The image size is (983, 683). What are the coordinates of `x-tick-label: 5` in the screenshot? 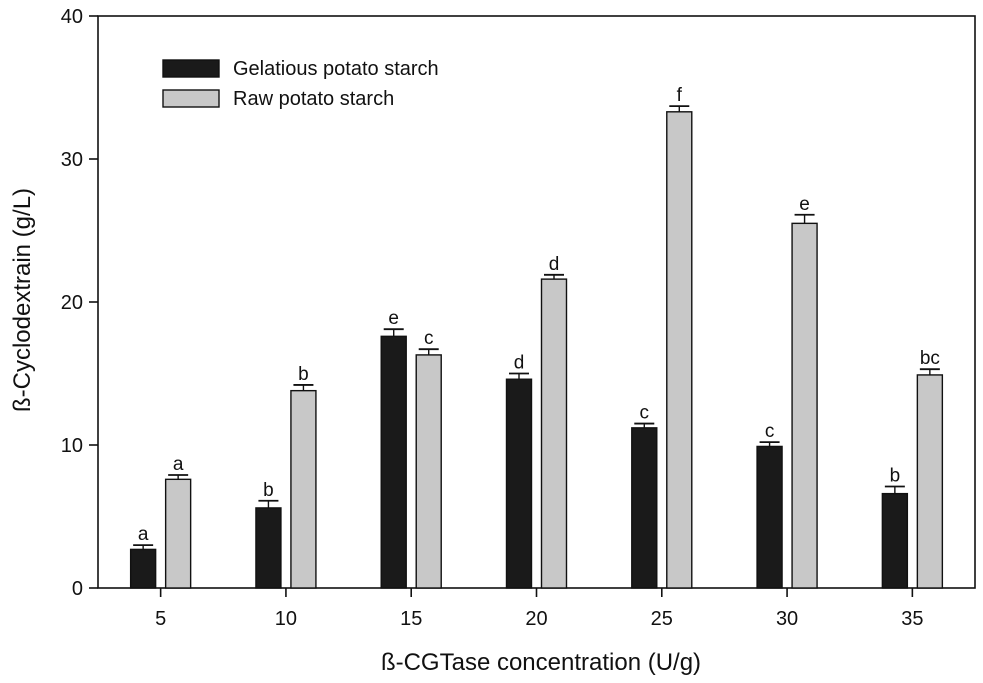 It's located at (160, 619).